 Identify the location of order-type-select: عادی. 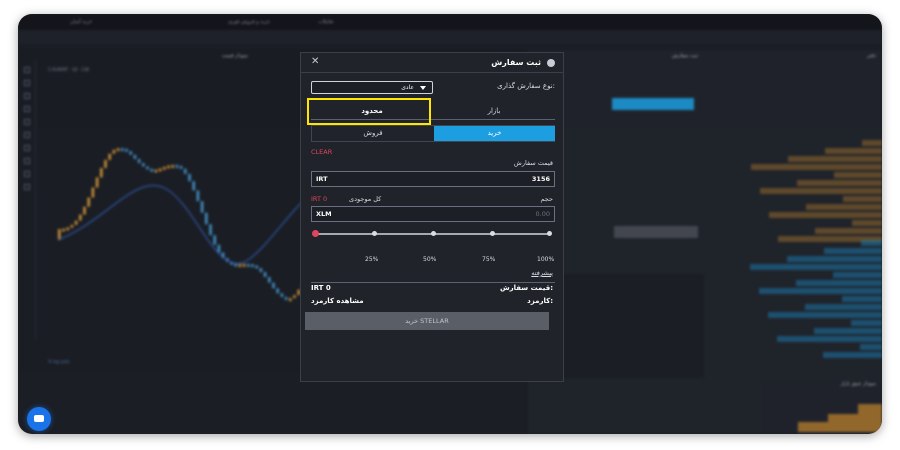
(372, 87).